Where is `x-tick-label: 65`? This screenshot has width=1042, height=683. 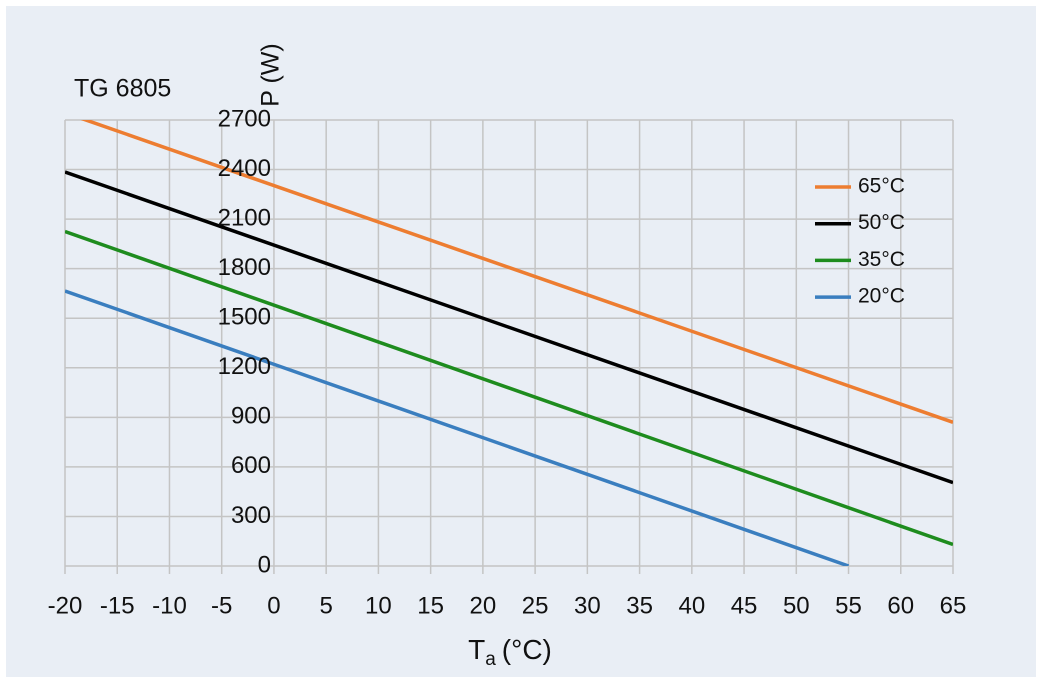
x-tick-label: 65 is located at coordinates (953, 605).